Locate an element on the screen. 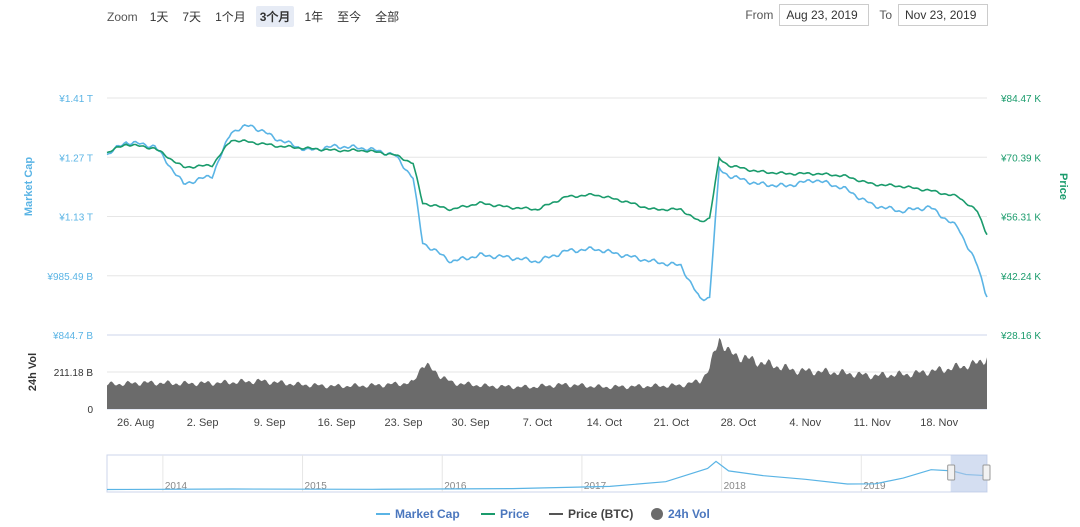 The height and width of the screenshot is (527, 1080). right-axis-tick-label: ¥70.39 K is located at coordinates (1020, 158).